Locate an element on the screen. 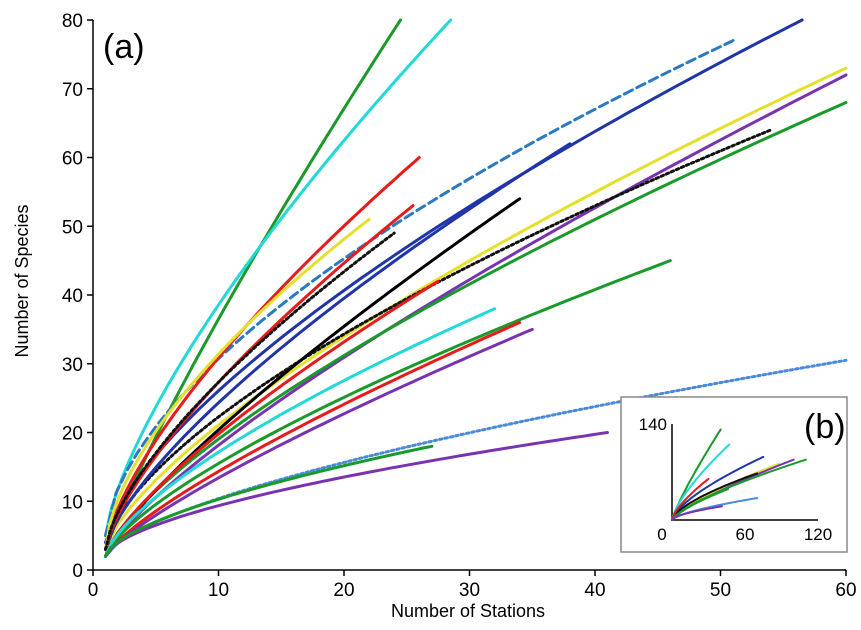 This screenshot has width=861, height=630. y-tick-label: 70 is located at coordinates (72, 90).